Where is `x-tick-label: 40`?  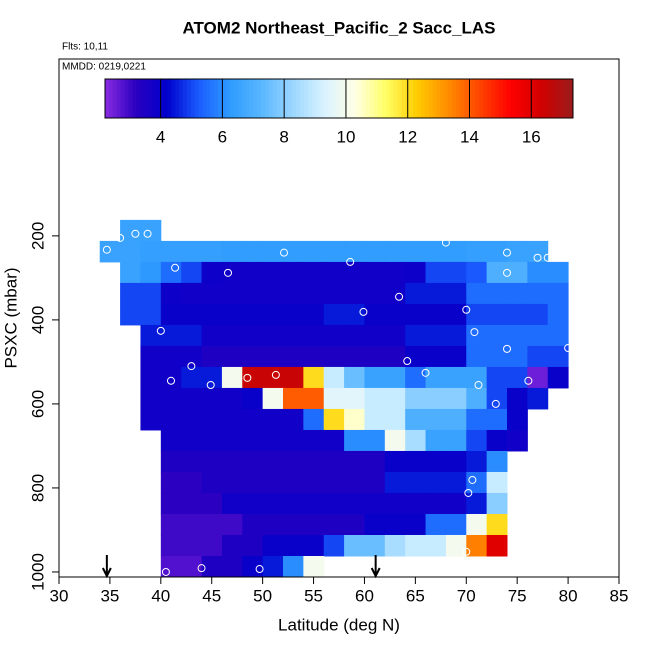 x-tick-label: 40 is located at coordinates (160, 595).